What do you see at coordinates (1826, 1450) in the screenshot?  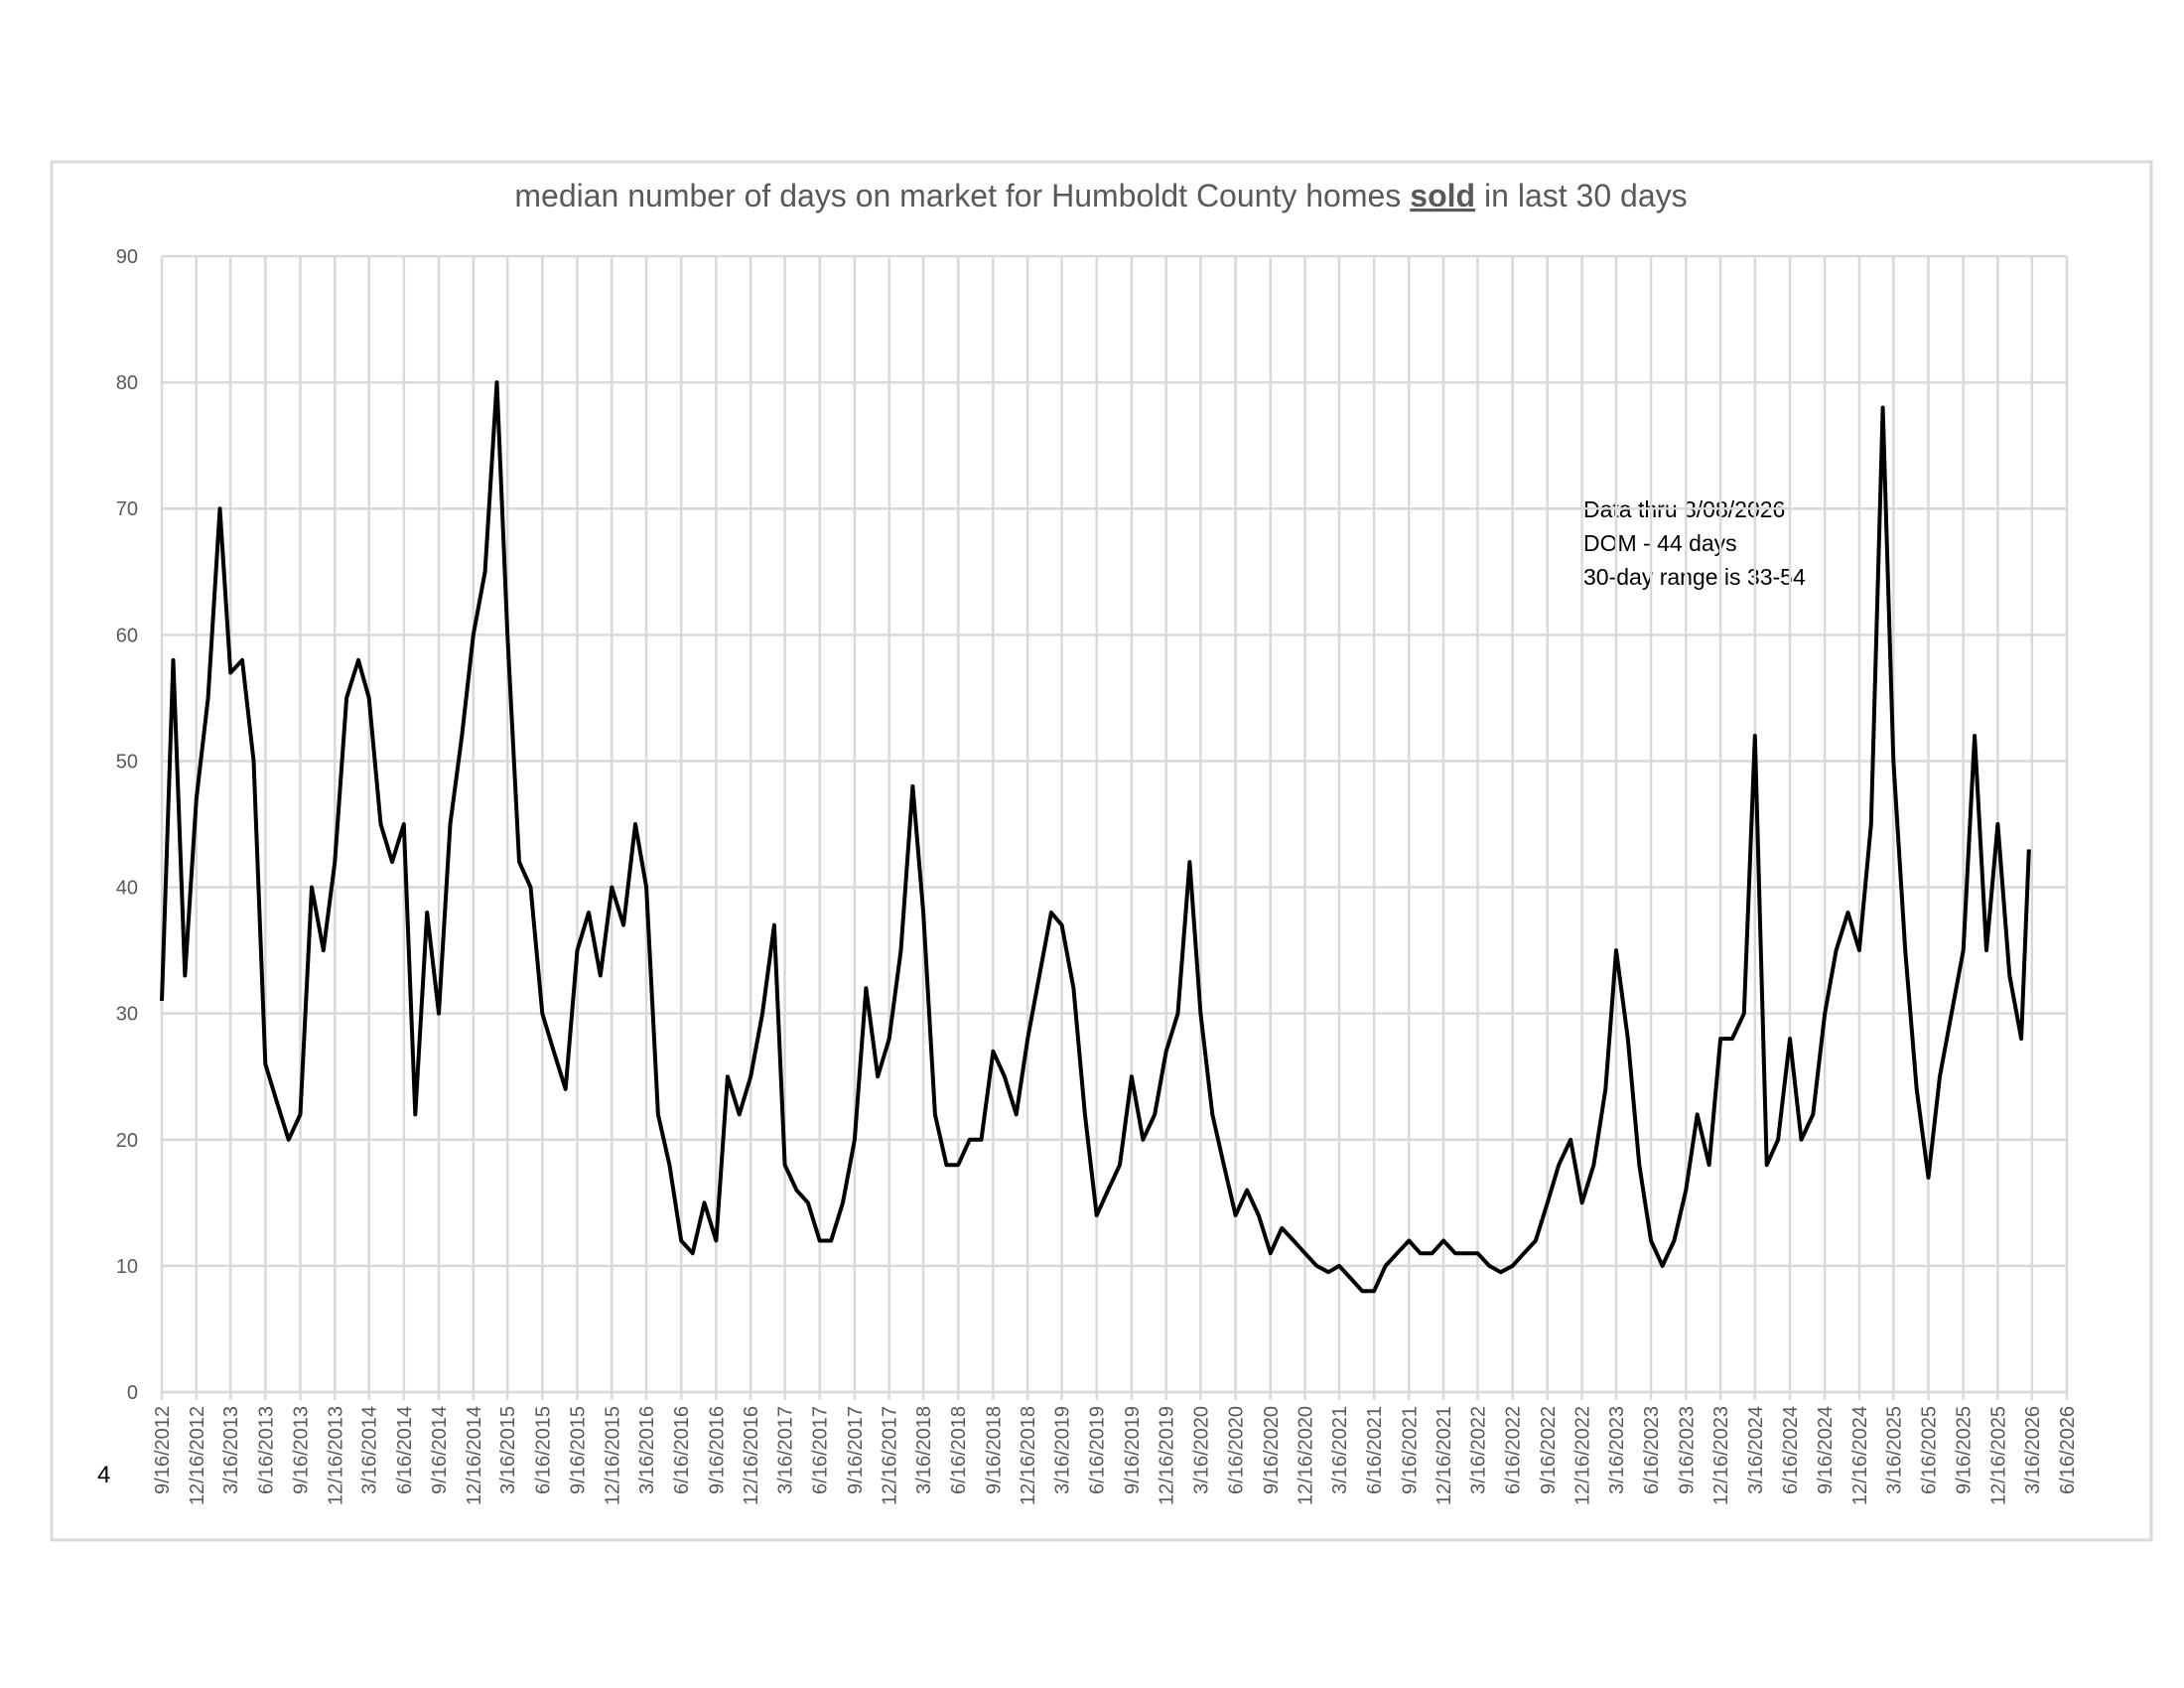 I see `x-tick-label: 9/16/2024` at bounding box center [1826, 1450].